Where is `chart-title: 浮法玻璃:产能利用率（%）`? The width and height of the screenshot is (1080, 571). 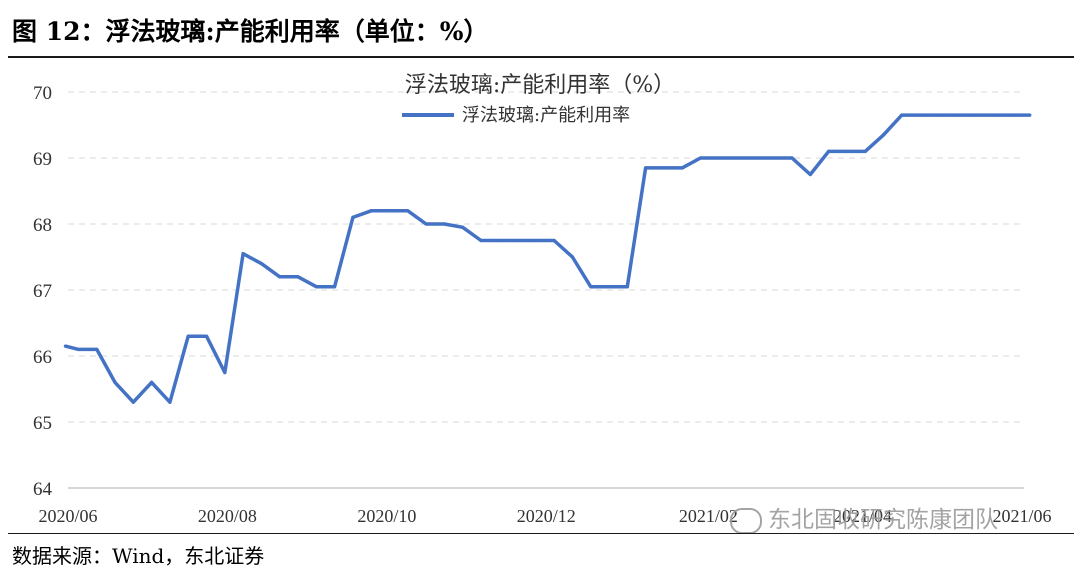 chart-title: 浮法玻璃:产能利用率（%） is located at coordinates (540, 85).